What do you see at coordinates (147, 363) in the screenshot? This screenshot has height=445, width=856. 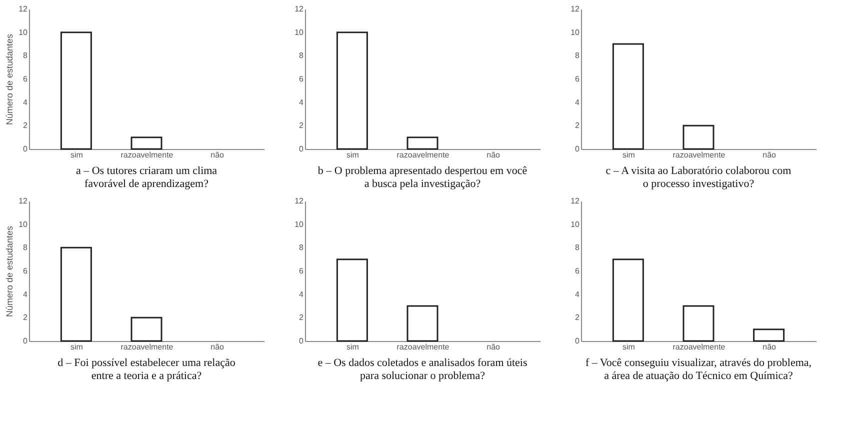 I see `text: d – Foi possível estabelecer uma relação` at bounding box center [147, 363].